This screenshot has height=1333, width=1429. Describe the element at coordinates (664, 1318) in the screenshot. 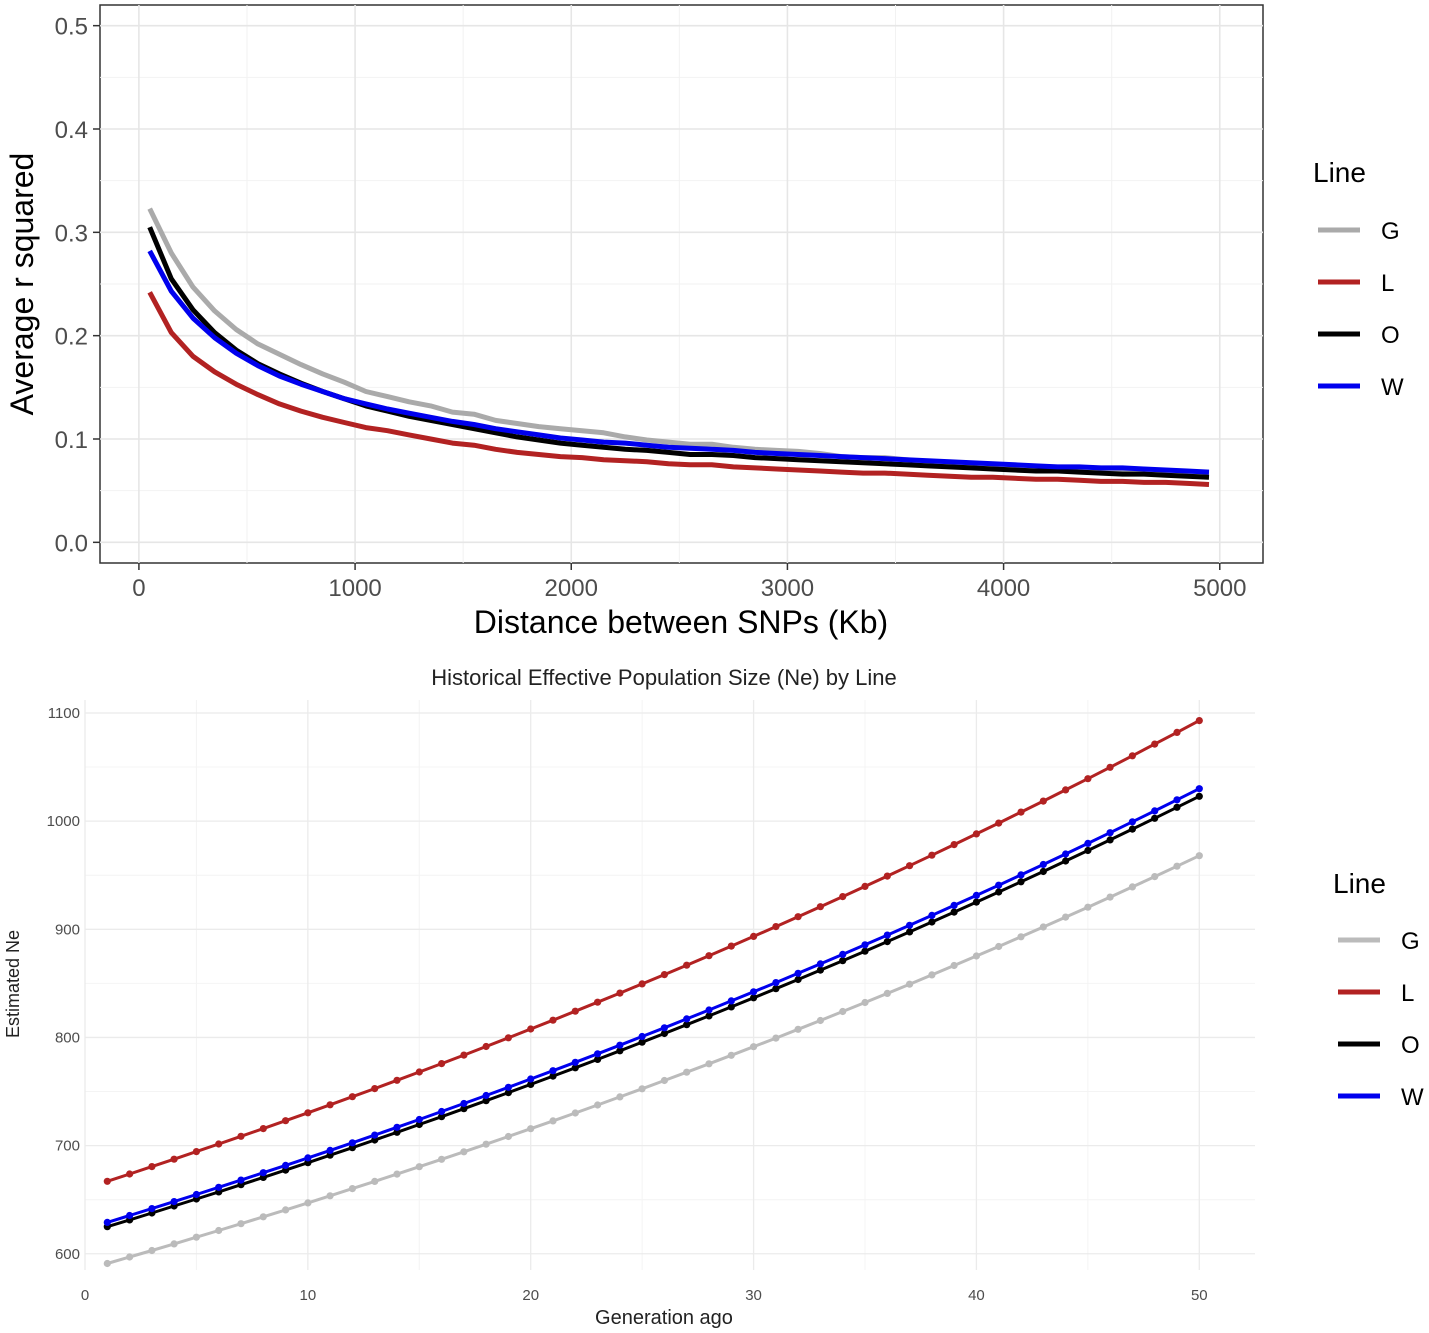

I see `ne-x-axis-label: Generation ago` at that location.